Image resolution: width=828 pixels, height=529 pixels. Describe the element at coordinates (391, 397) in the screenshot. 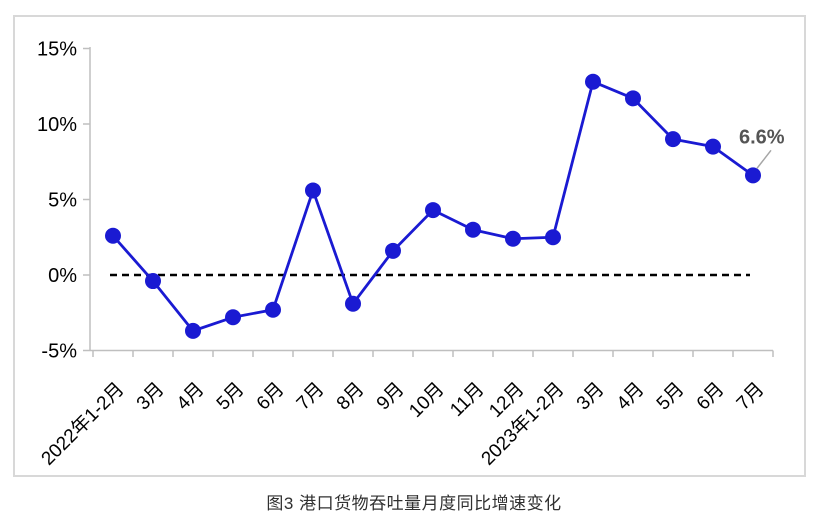

I see `x-tick-label: 9月` at that location.